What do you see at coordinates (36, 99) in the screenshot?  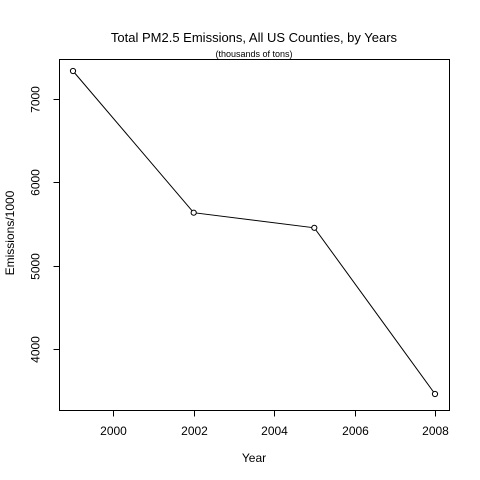 I see `y-tick-label: 7000` at bounding box center [36, 99].